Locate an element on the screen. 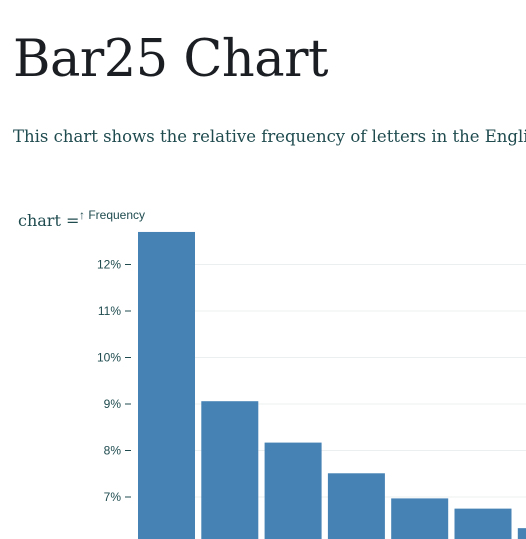 The width and height of the screenshot is (526, 539). y-axis-label: ↑ Frequency is located at coordinates (112, 215).